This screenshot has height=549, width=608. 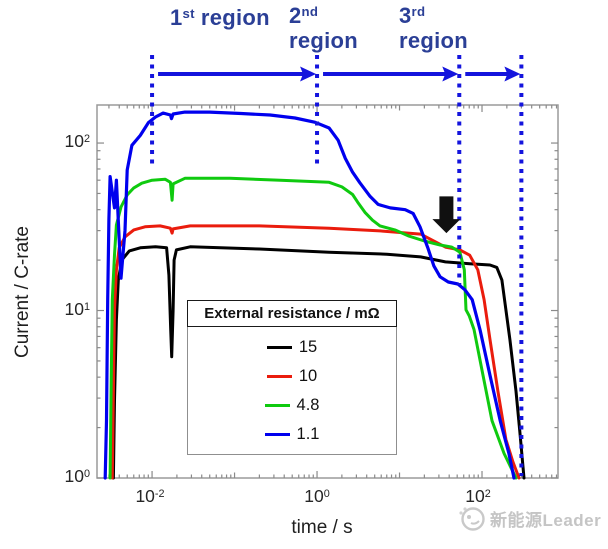 I want to click on region-label-2: 2nd region, so click(x=324, y=28).